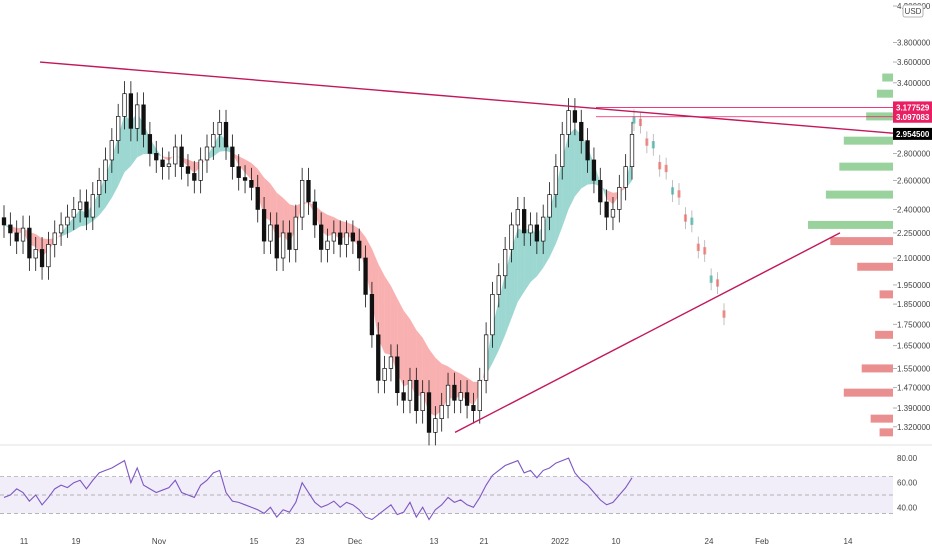 Image resolution: width=932 pixels, height=555 pixels. Describe the element at coordinates (355, 541) in the screenshot. I see `date-tick-label: Dec` at that location.